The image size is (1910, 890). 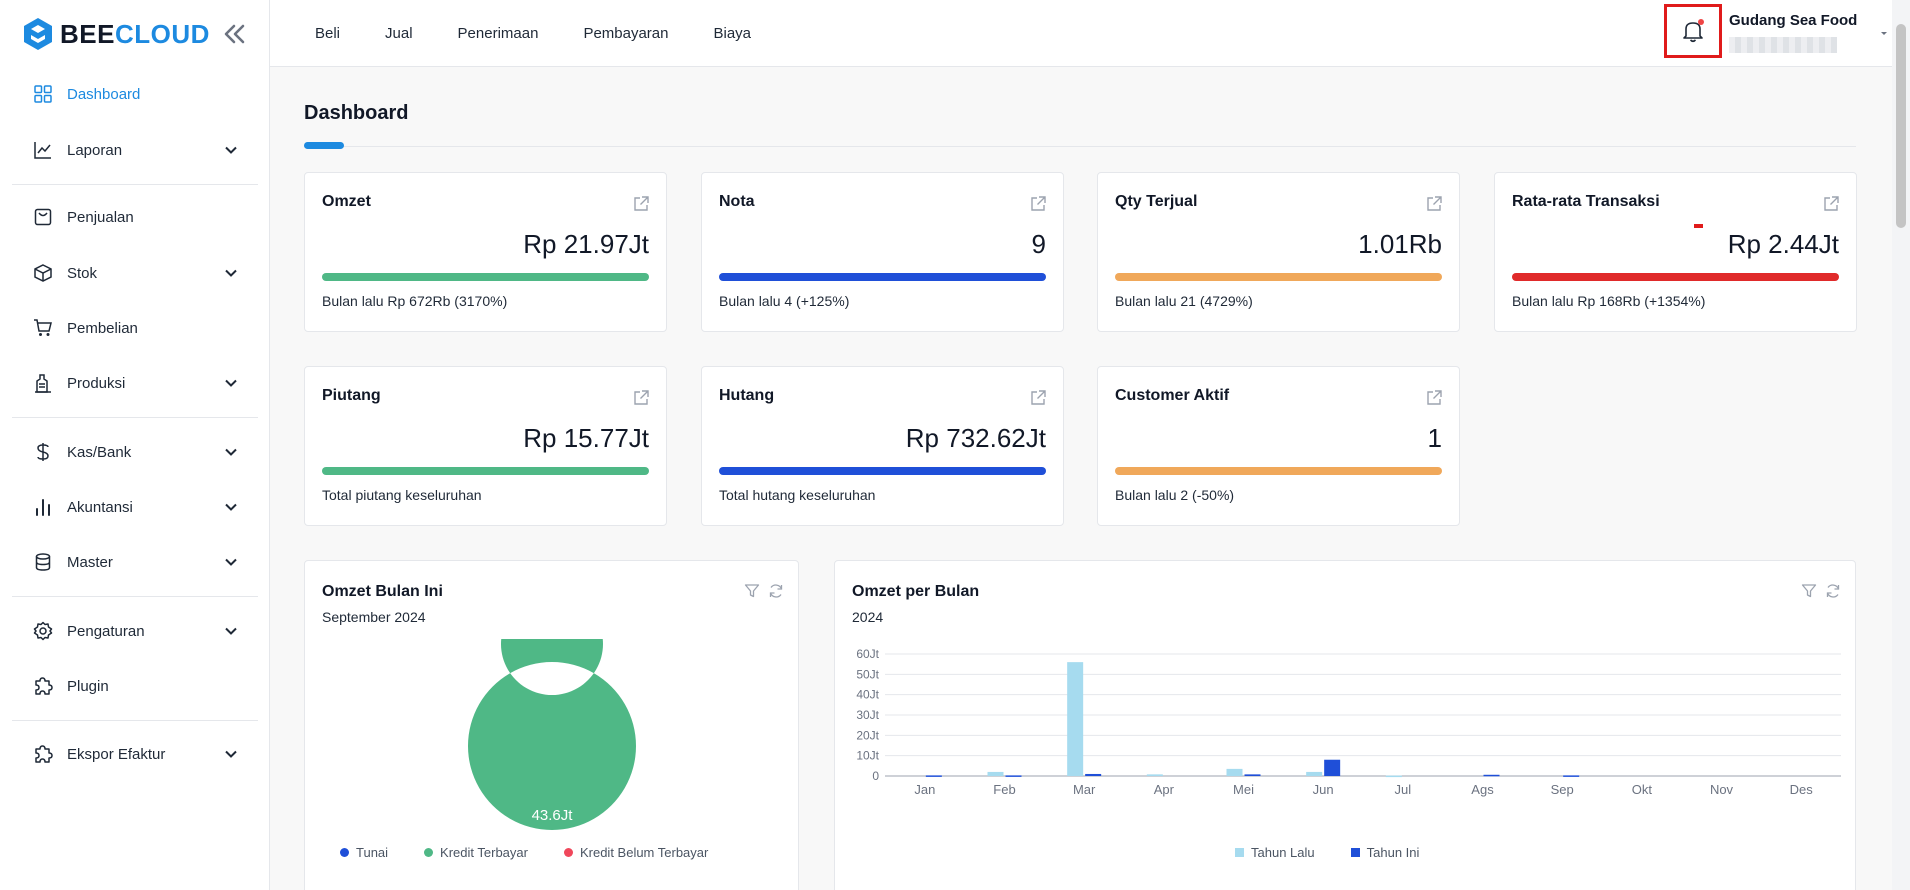 What do you see at coordinates (924, 789) in the screenshot?
I see `x-tick-label: Jan` at bounding box center [924, 789].